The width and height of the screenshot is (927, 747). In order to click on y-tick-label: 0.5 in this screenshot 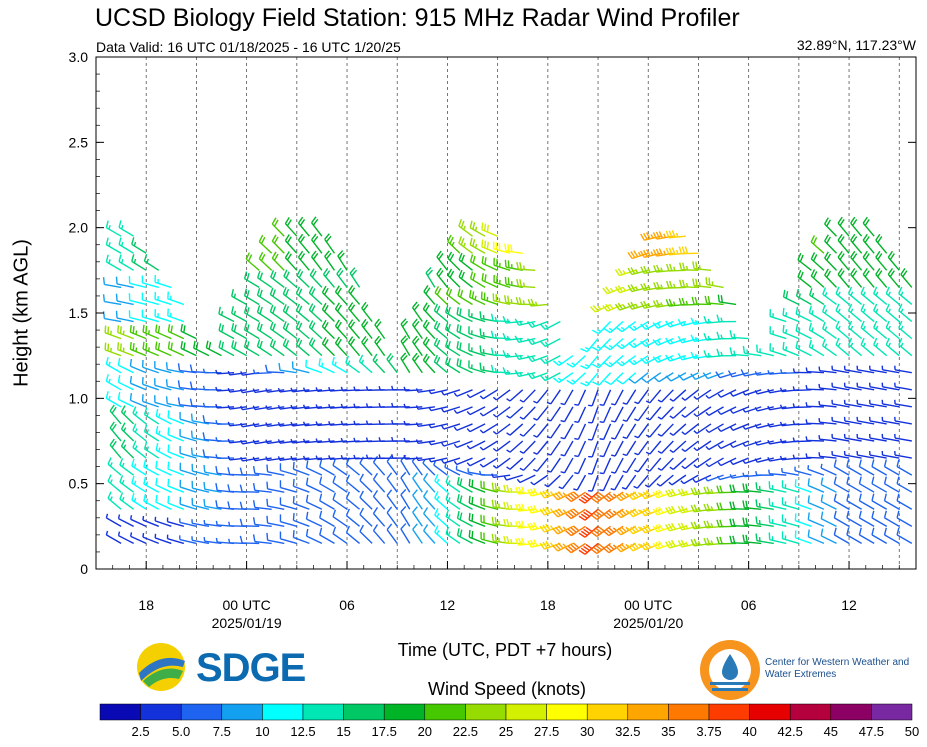, I will do `click(79, 484)`.